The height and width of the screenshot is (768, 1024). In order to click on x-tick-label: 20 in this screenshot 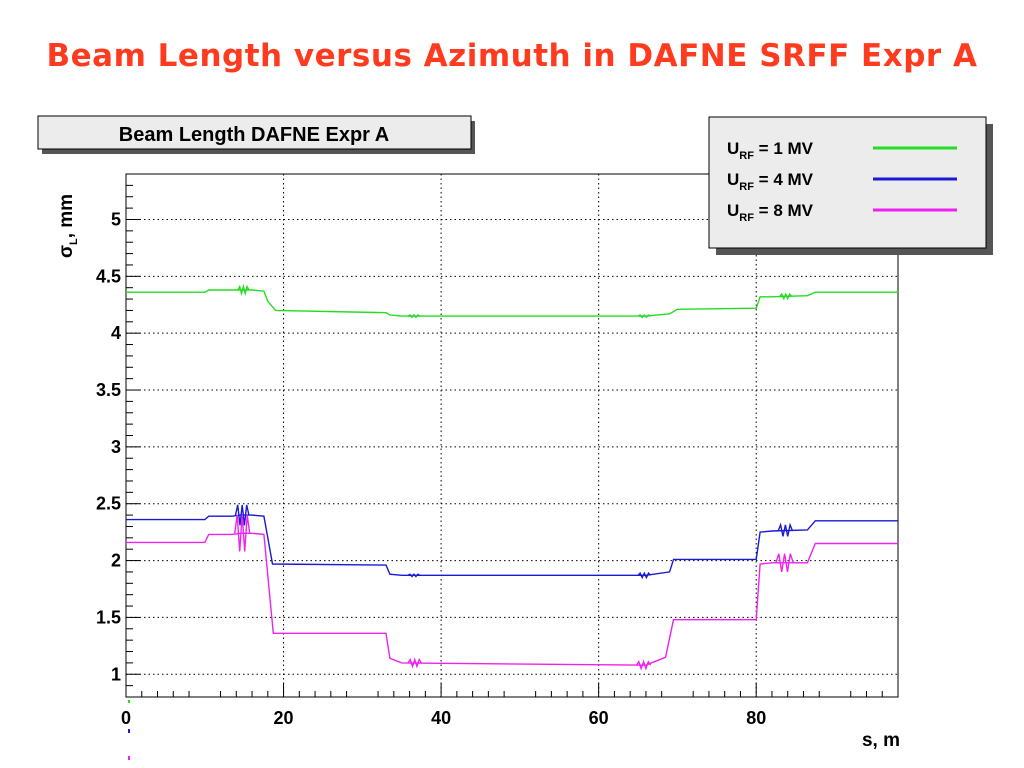, I will do `click(284, 718)`.